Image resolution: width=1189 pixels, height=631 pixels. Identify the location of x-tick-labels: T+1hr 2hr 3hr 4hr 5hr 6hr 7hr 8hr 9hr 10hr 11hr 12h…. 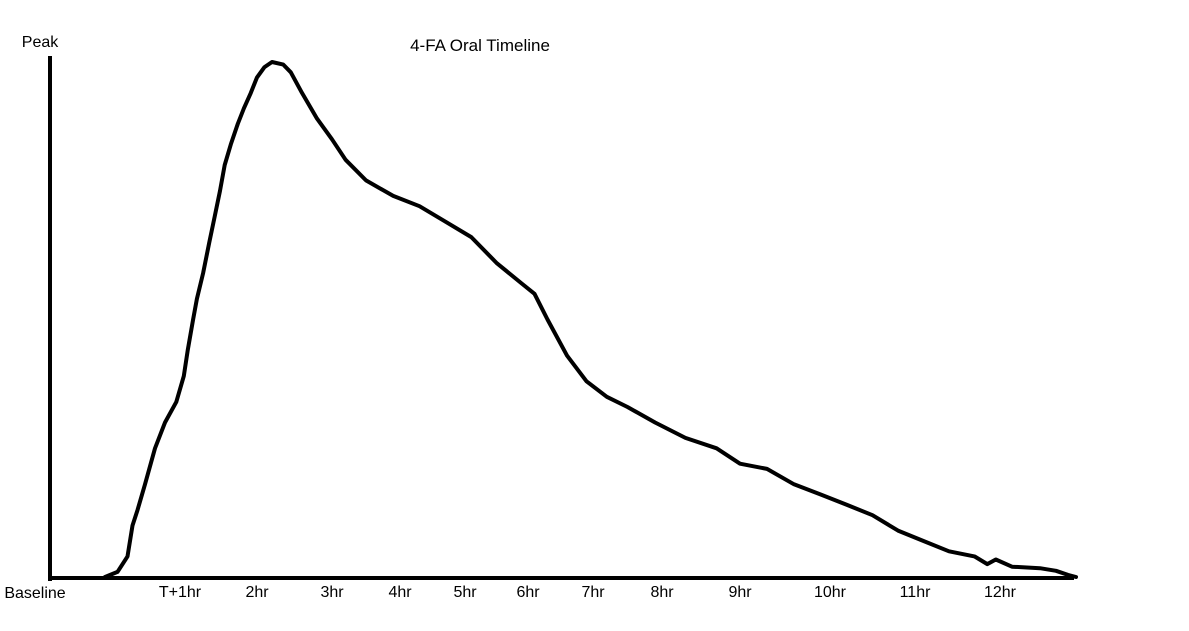
(588, 592).